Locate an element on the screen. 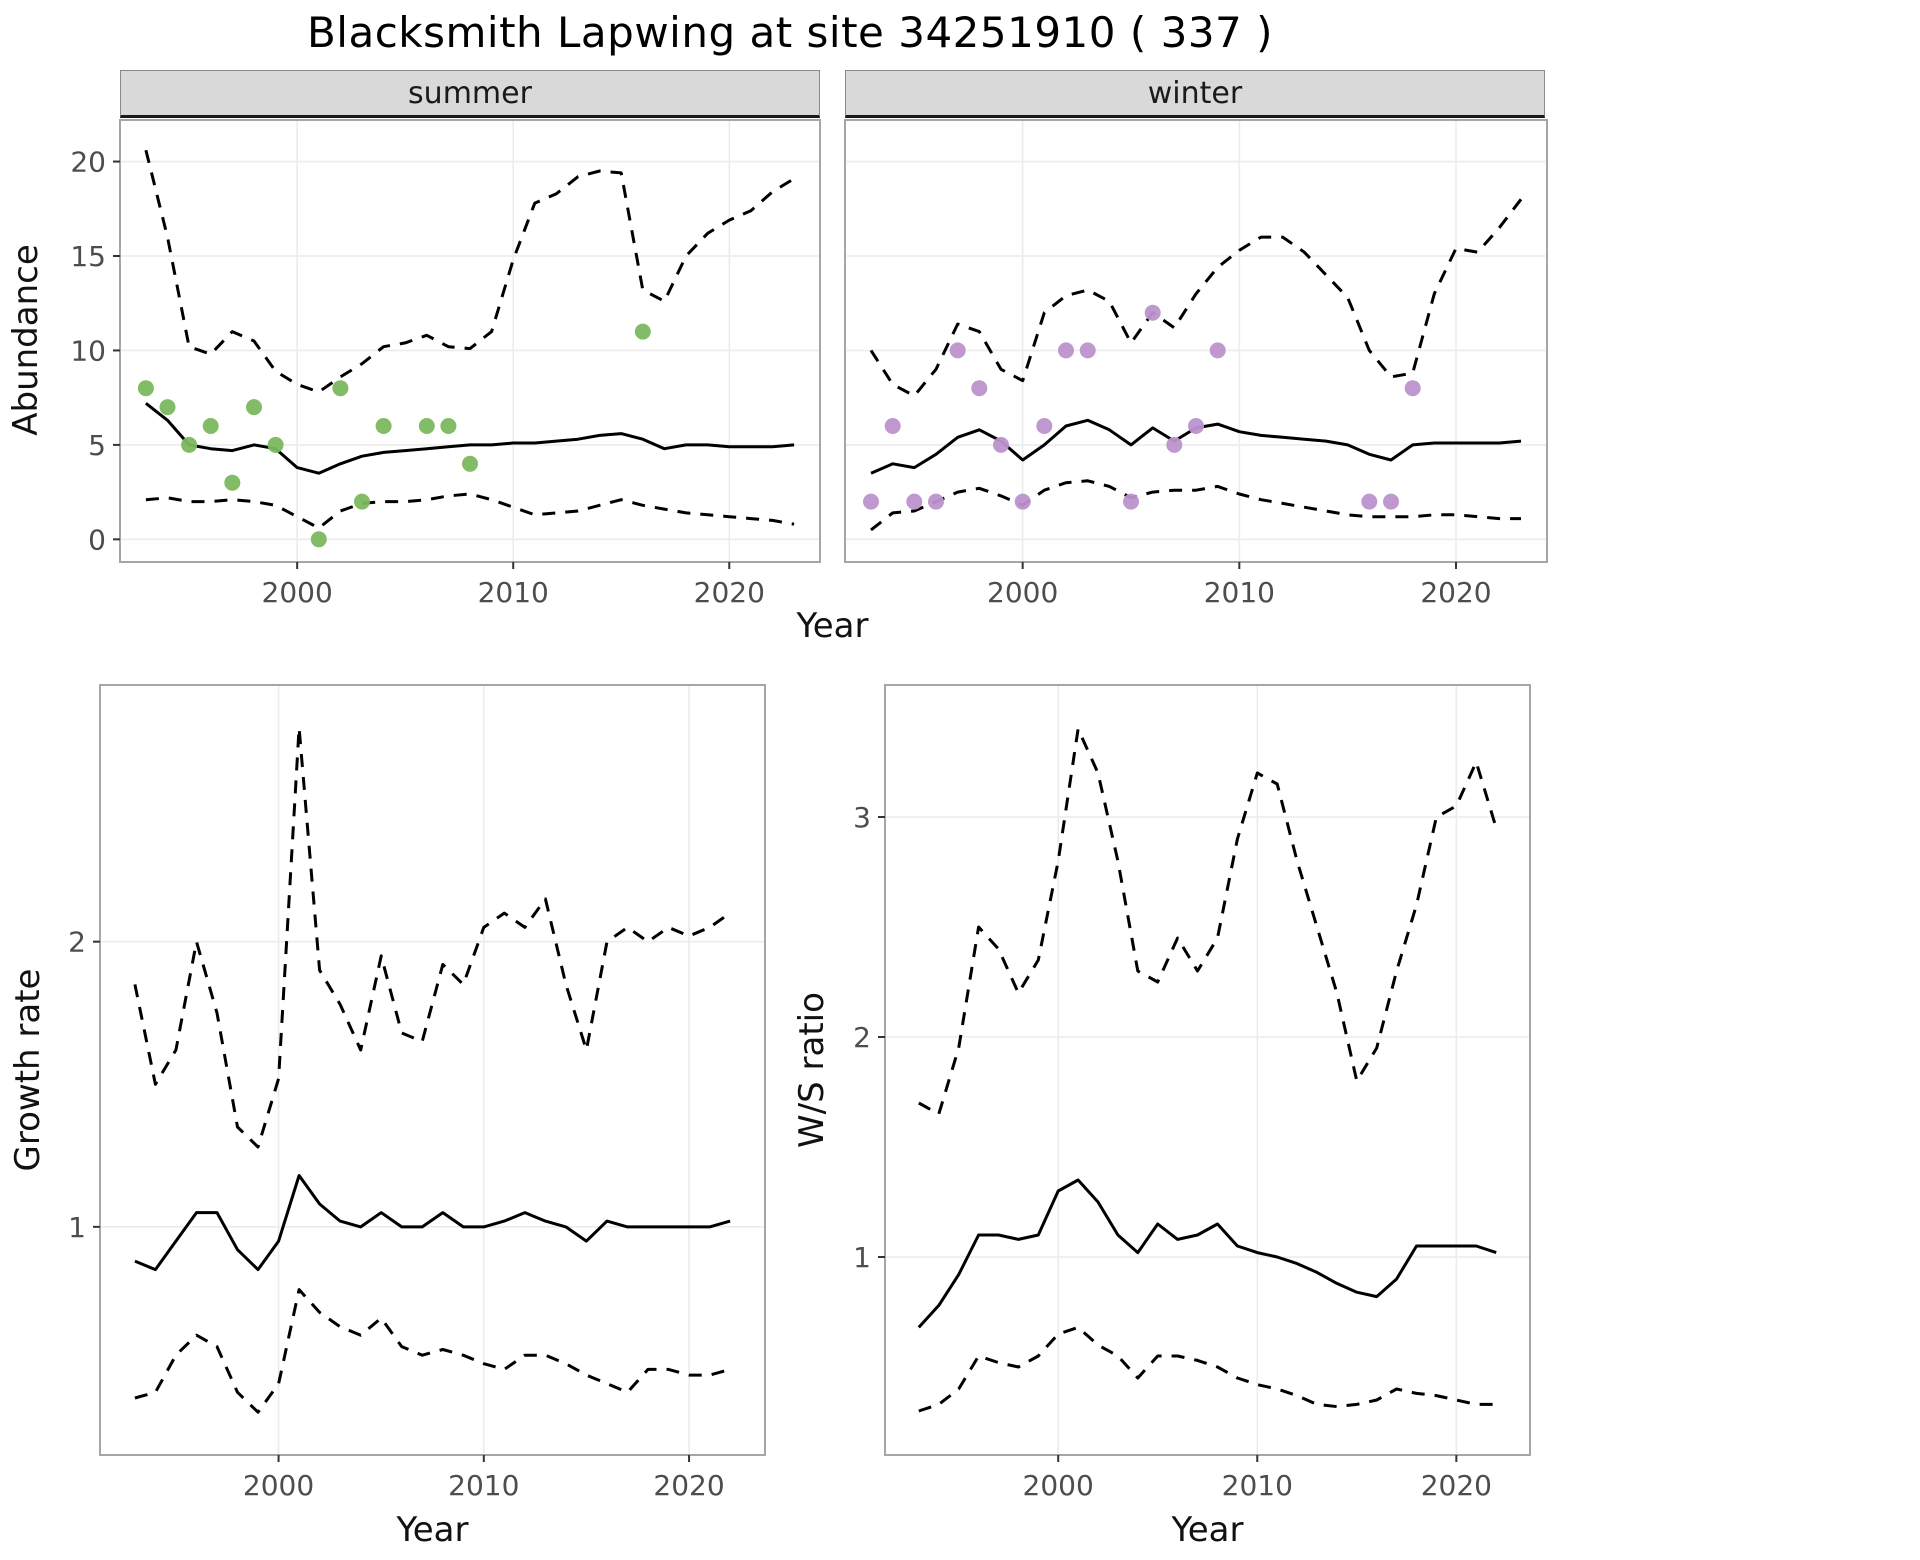  svg-text: 5 is located at coordinates (97, 445).